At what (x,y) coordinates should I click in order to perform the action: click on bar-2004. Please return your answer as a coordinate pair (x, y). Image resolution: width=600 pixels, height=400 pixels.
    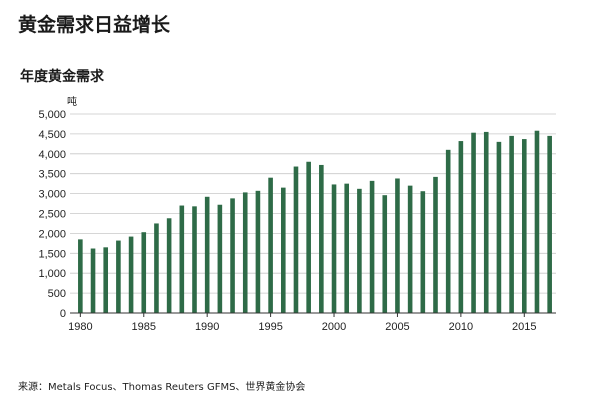
    Looking at the image, I should click on (385, 254).